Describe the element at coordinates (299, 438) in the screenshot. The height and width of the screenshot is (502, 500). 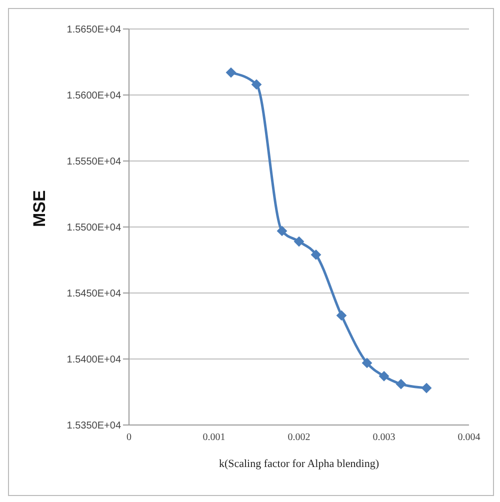
I see `x-tick-label: 0.002` at that location.